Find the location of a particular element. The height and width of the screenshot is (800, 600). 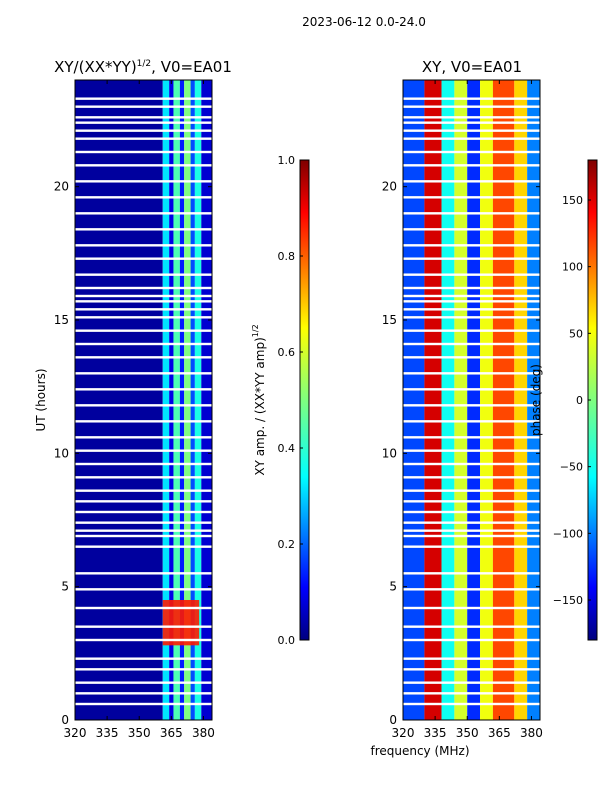

colorbar1-tick-label: 0.2 is located at coordinates (287, 544).